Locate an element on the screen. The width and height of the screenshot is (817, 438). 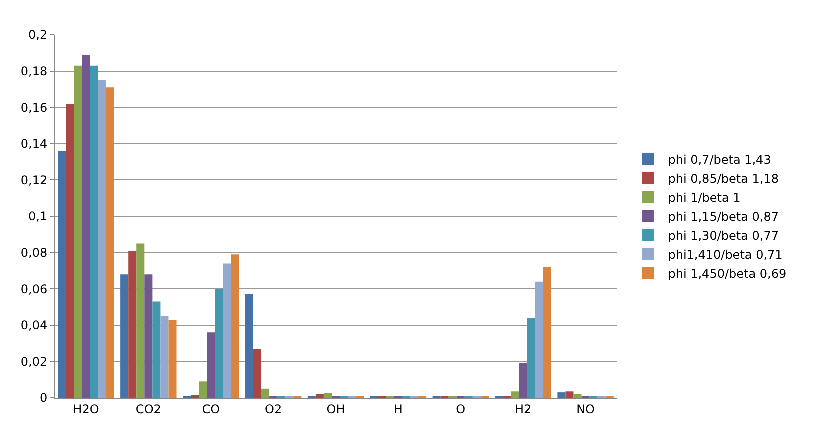
y-tick-label: 0,04 is located at coordinates (34, 325).